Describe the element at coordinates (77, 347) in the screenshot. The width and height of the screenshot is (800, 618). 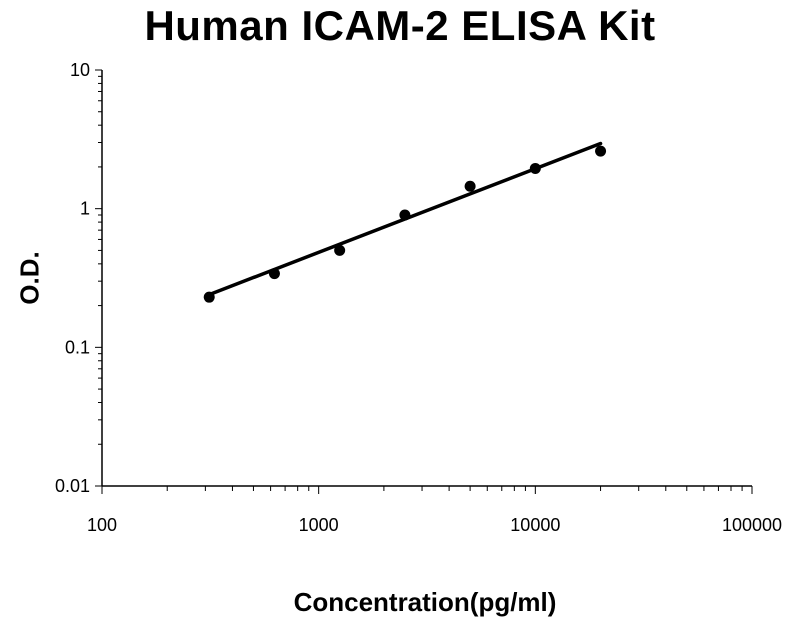
I see `y-tick-label: 0.1` at that location.